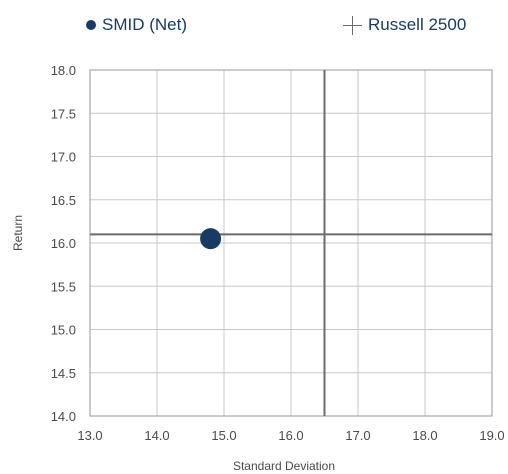 This screenshot has width=508, height=474. What do you see at coordinates (290, 435) in the screenshot?
I see `x-tick-label: 16.0` at bounding box center [290, 435].